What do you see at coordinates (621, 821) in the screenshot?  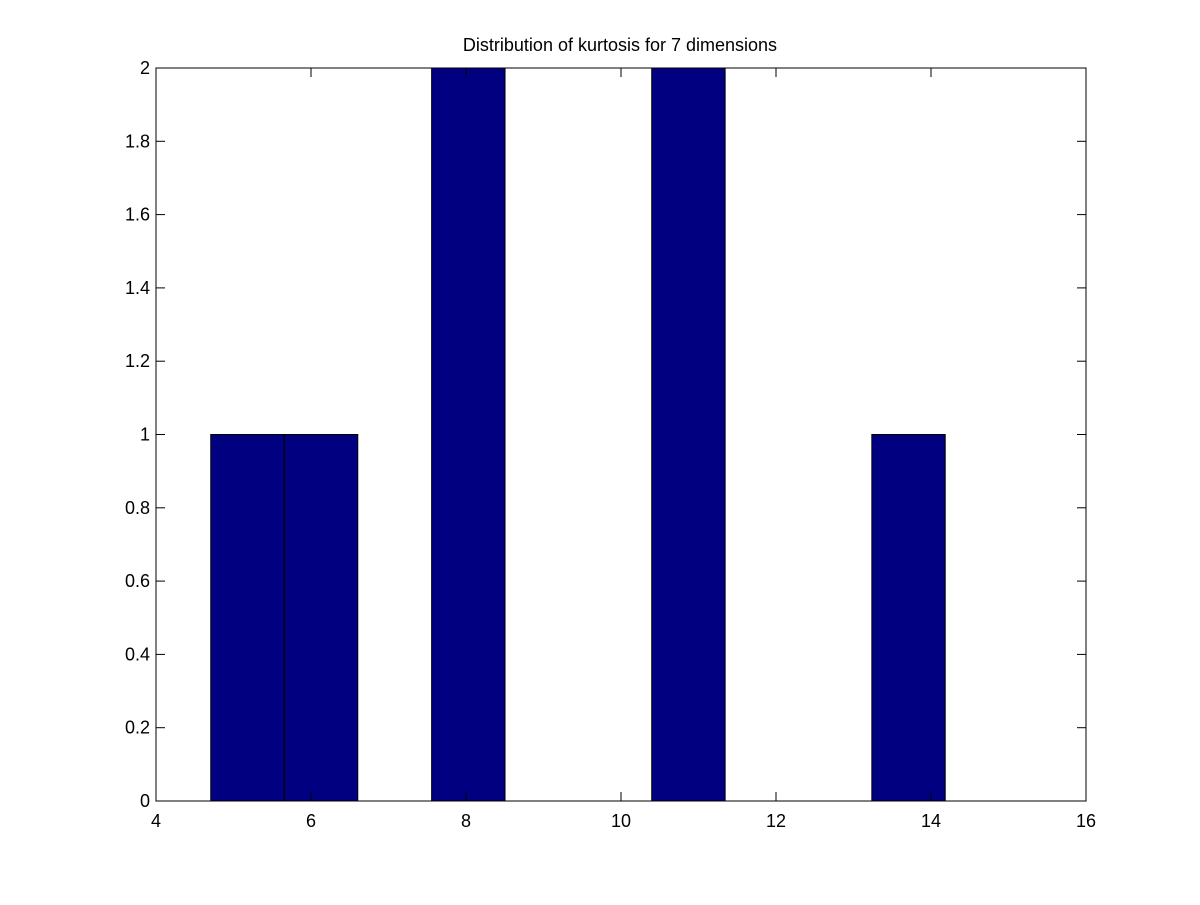 I see `x-tick-label: 10` at bounding box center [621, 821].